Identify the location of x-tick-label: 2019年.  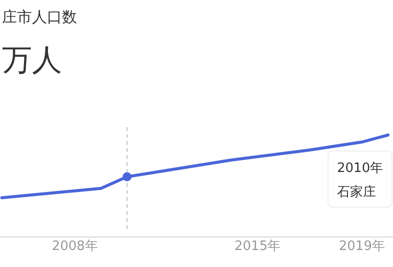
(361, 246).